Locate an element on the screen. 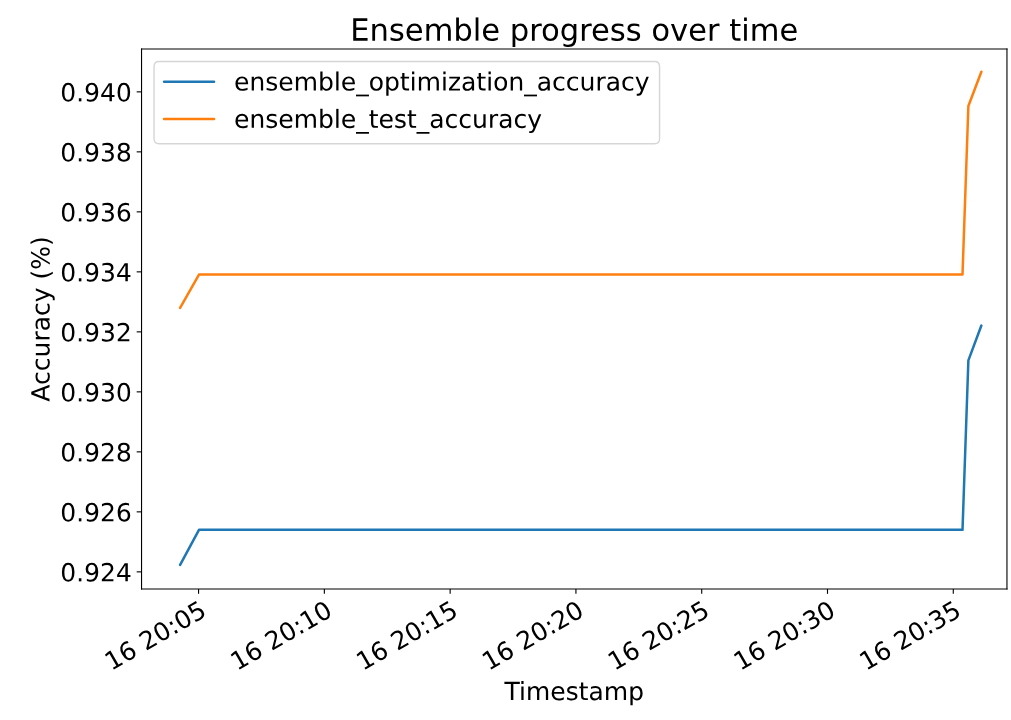 Image resolution: width=1011 pixels, height=720 pixels. y-tick-label: 0.926 is located at coordinates (96, 512).